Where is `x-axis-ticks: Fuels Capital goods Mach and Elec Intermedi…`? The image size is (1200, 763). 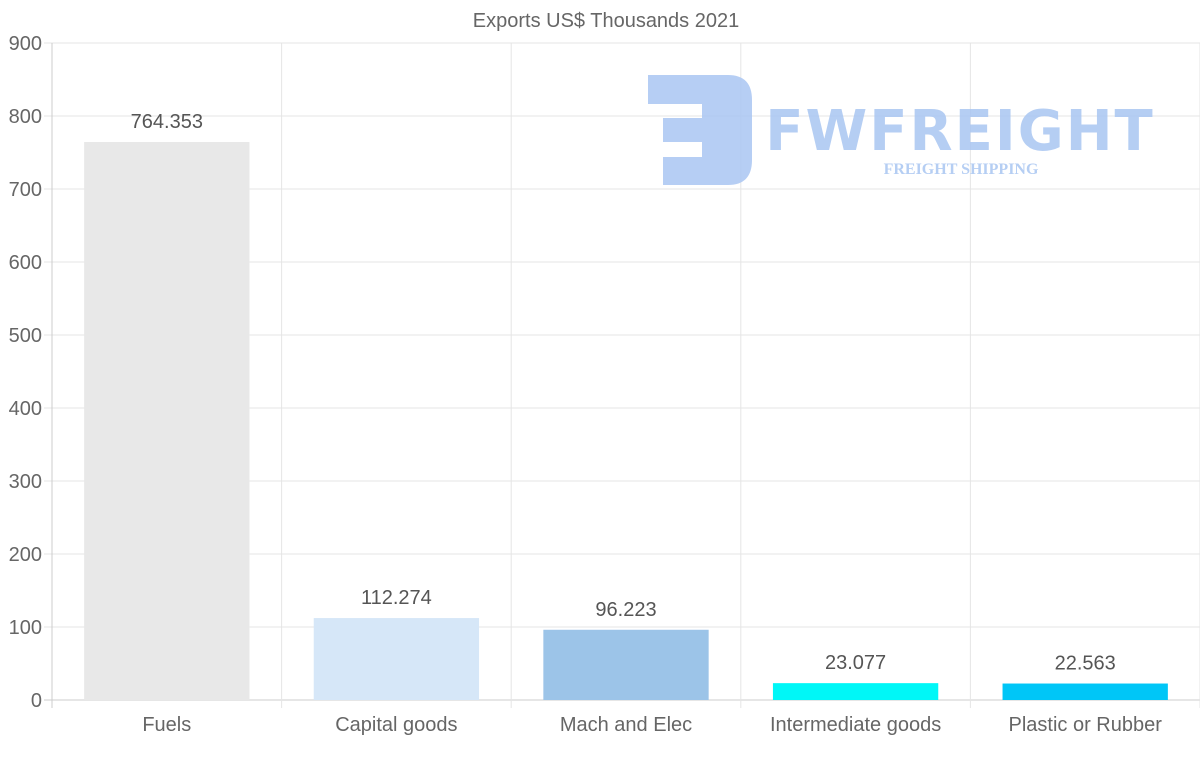
x-axis-ticks: Fuels Capital goods Mach and Elec Intermedi… is located at coordinates (652, 725).